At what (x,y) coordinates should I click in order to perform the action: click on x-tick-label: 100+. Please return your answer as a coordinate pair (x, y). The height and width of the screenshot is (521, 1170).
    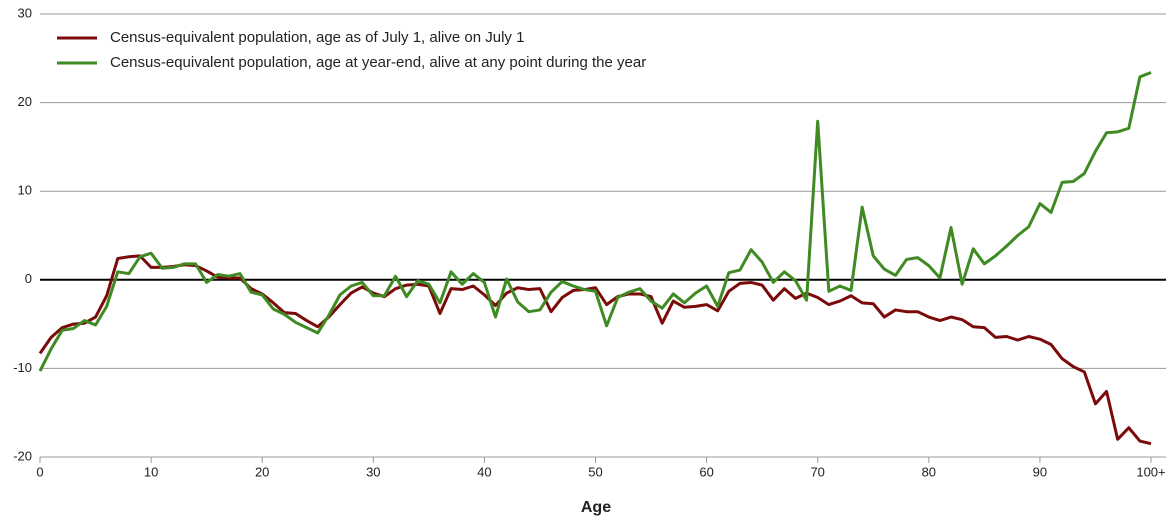
    Looking at the image, I should click on (1150, 471).